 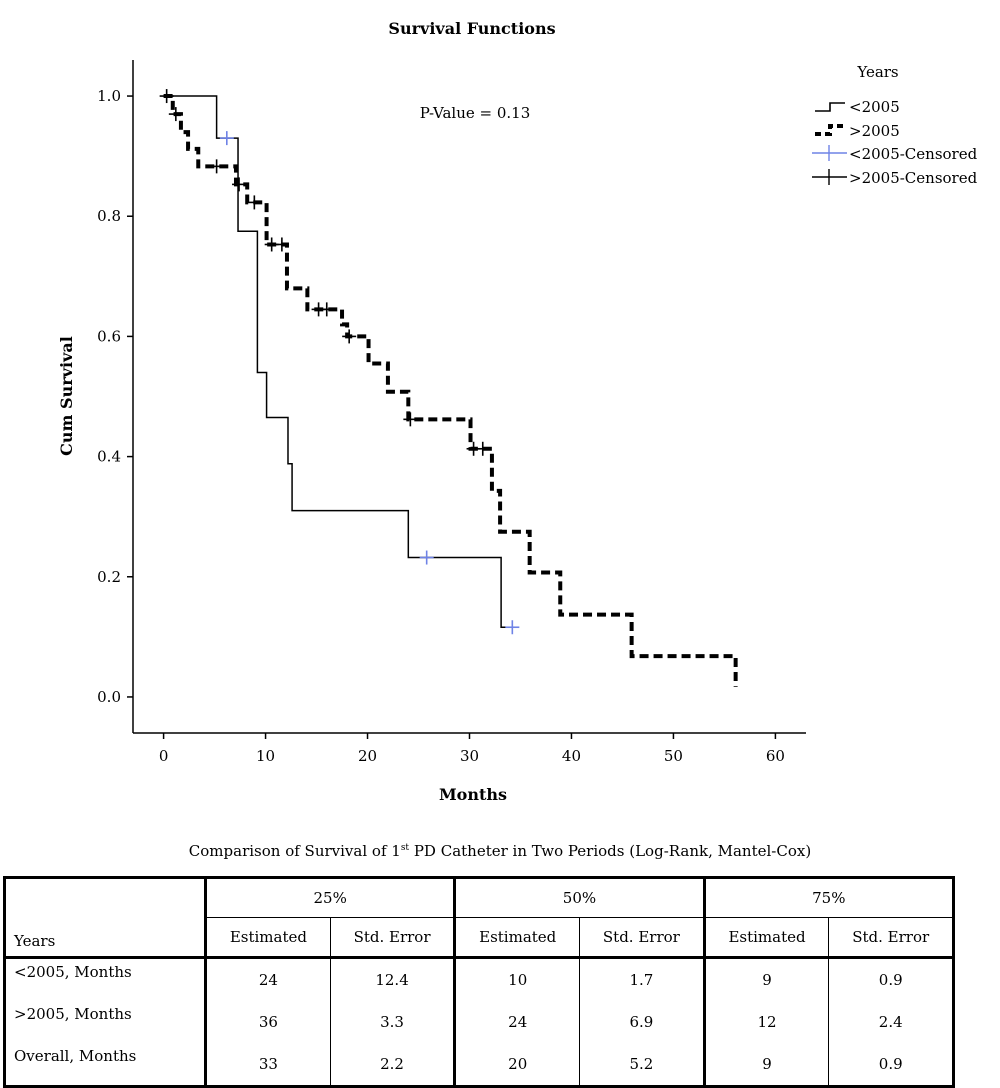 I want to click on x-tick-label: 40, so click(x=571, y=756).